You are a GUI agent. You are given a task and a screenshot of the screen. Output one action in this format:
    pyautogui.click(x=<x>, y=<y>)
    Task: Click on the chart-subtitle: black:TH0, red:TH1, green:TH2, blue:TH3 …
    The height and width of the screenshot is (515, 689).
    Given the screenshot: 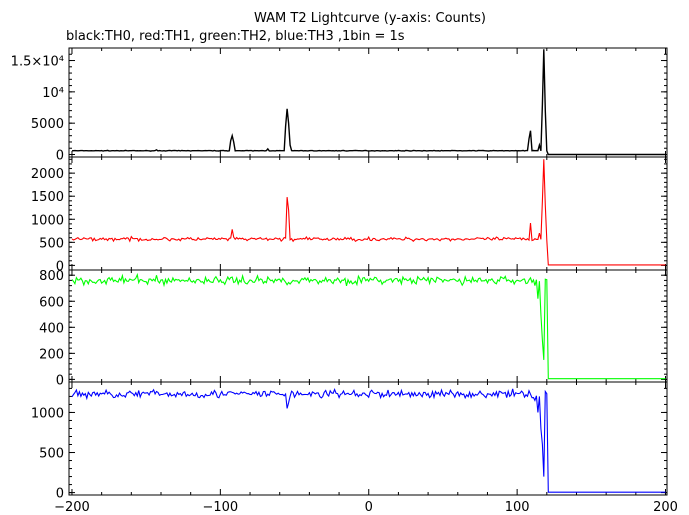 What is the action you would take?
    pyautogui.click(x=235, y=36)
    